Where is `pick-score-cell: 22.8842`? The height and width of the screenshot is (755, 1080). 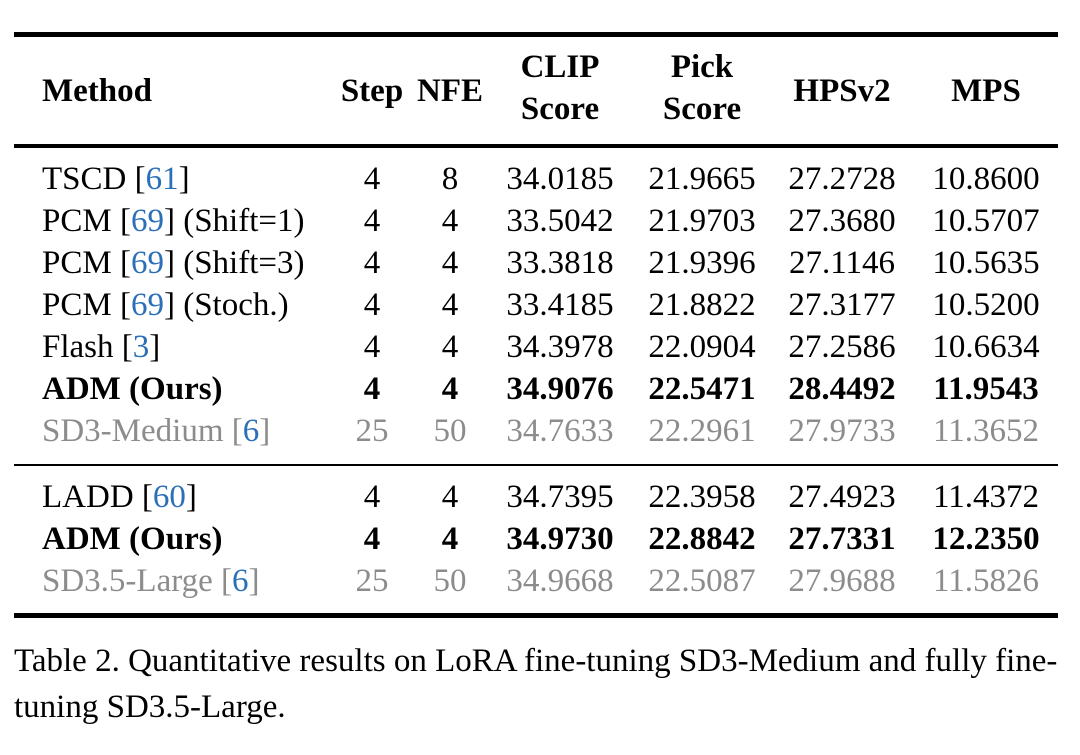
pick-score-cell: 22.8842 is located at coordinates (702, 539).